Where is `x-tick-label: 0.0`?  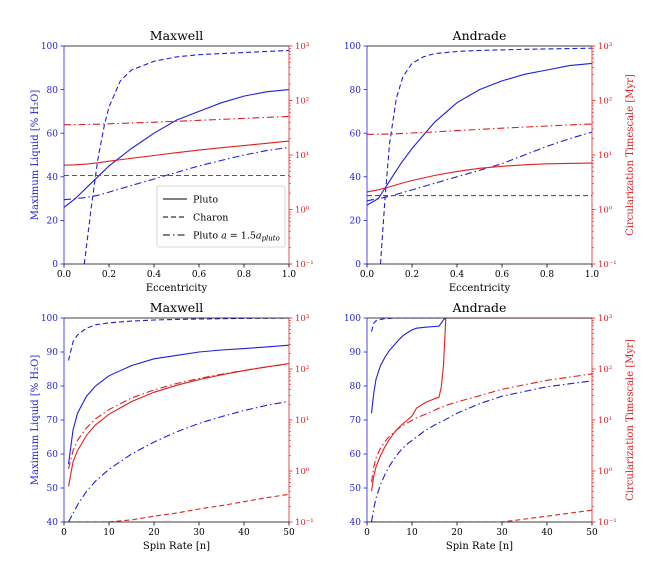
x-tick-label: 0.0 is located at coordinates (367, 275).